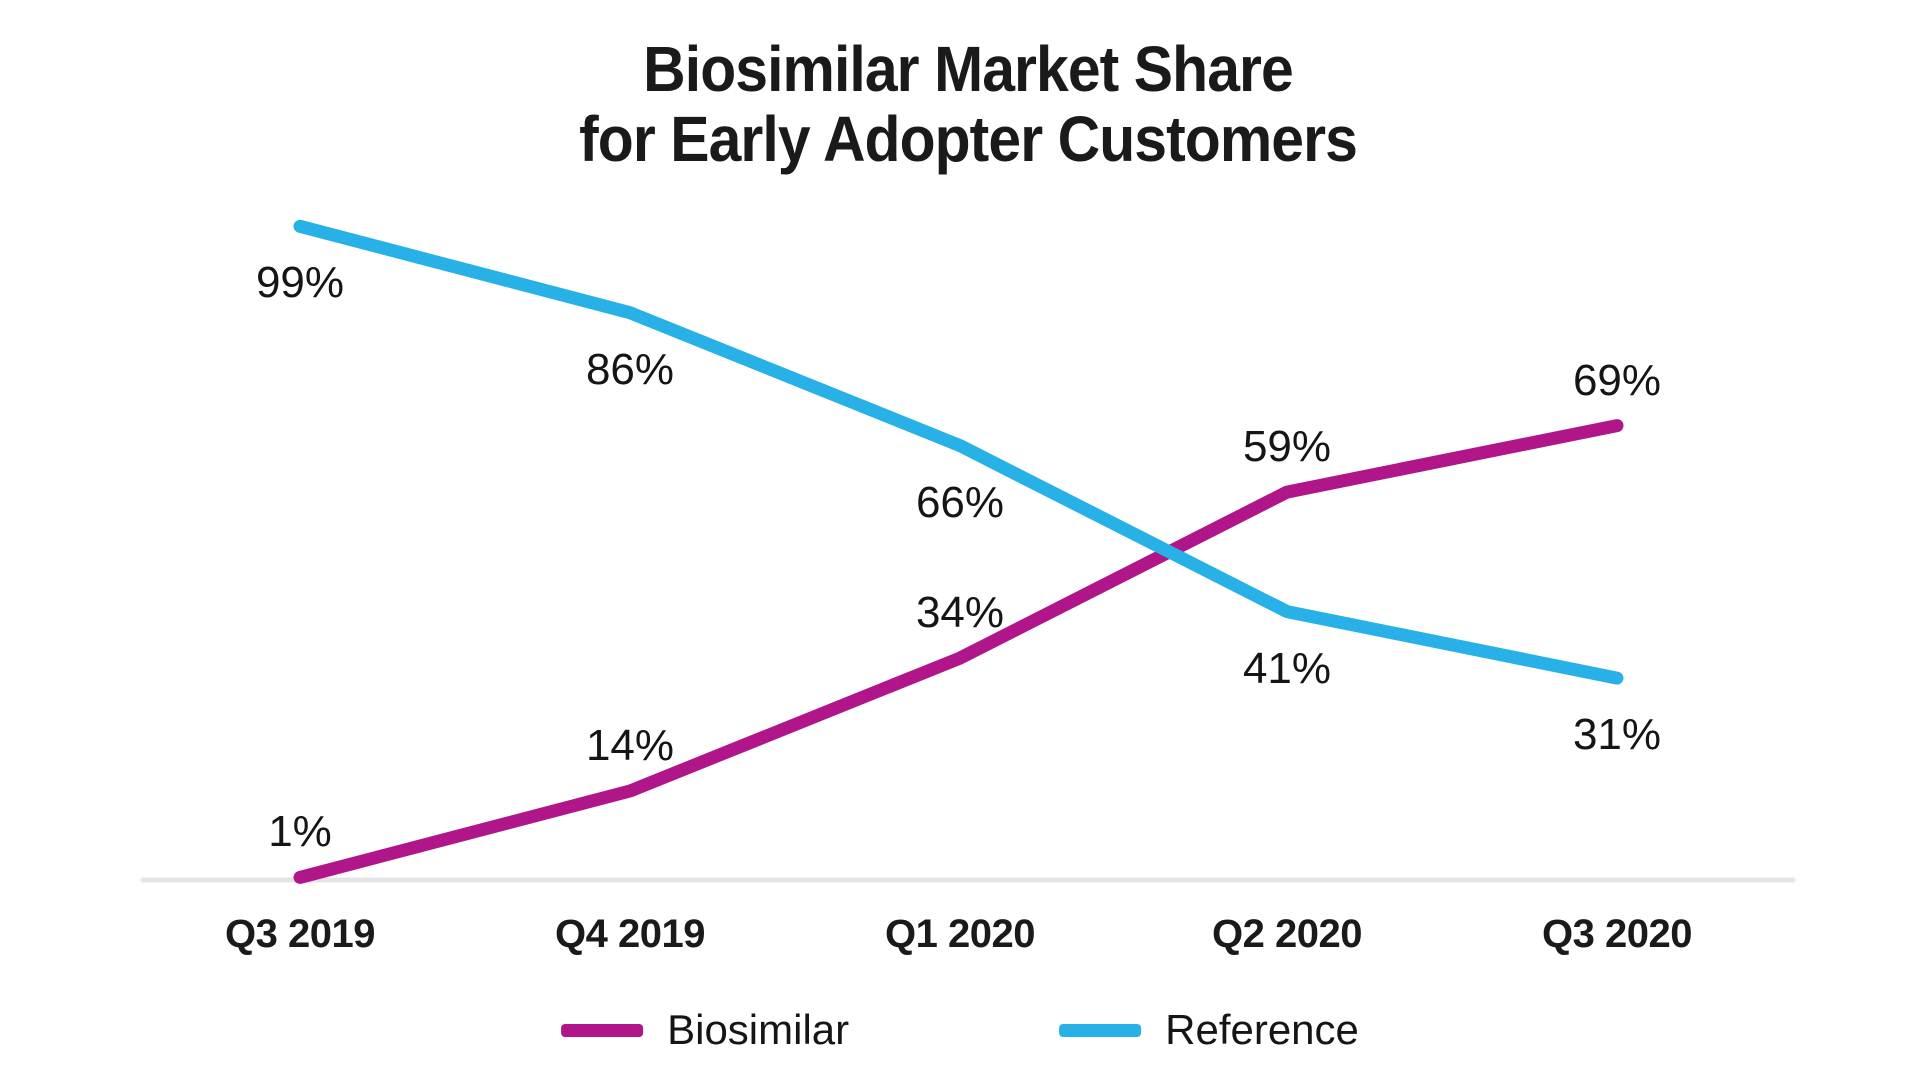 The width and height of the screenshot is (1920, 1080). What do you see at coordinates (630, 745) in the screenshot?
I see `data-label-biosimilar-q4-2019: 14%` at bounding box center [630, 745].